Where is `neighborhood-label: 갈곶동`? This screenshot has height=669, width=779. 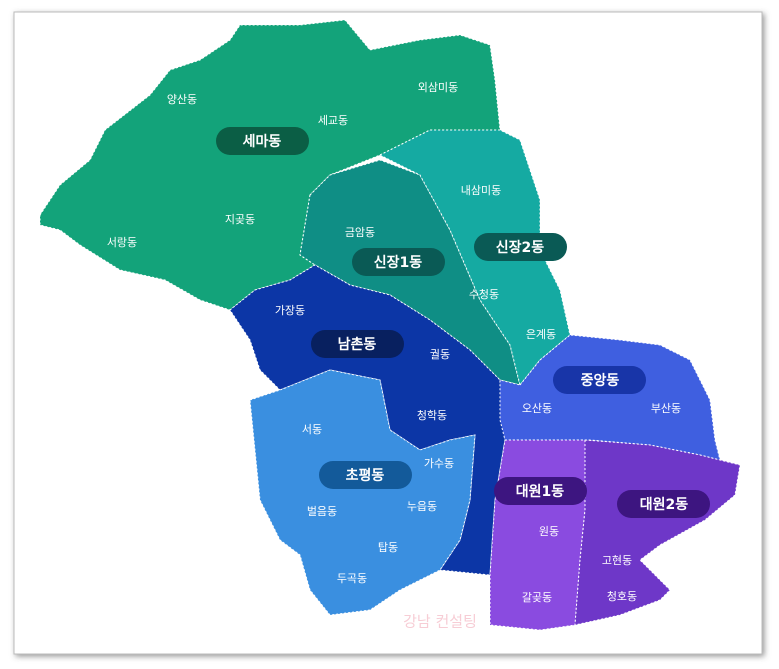
neighborhood-label: 갈곶동 is located at coordinates (537, 597).